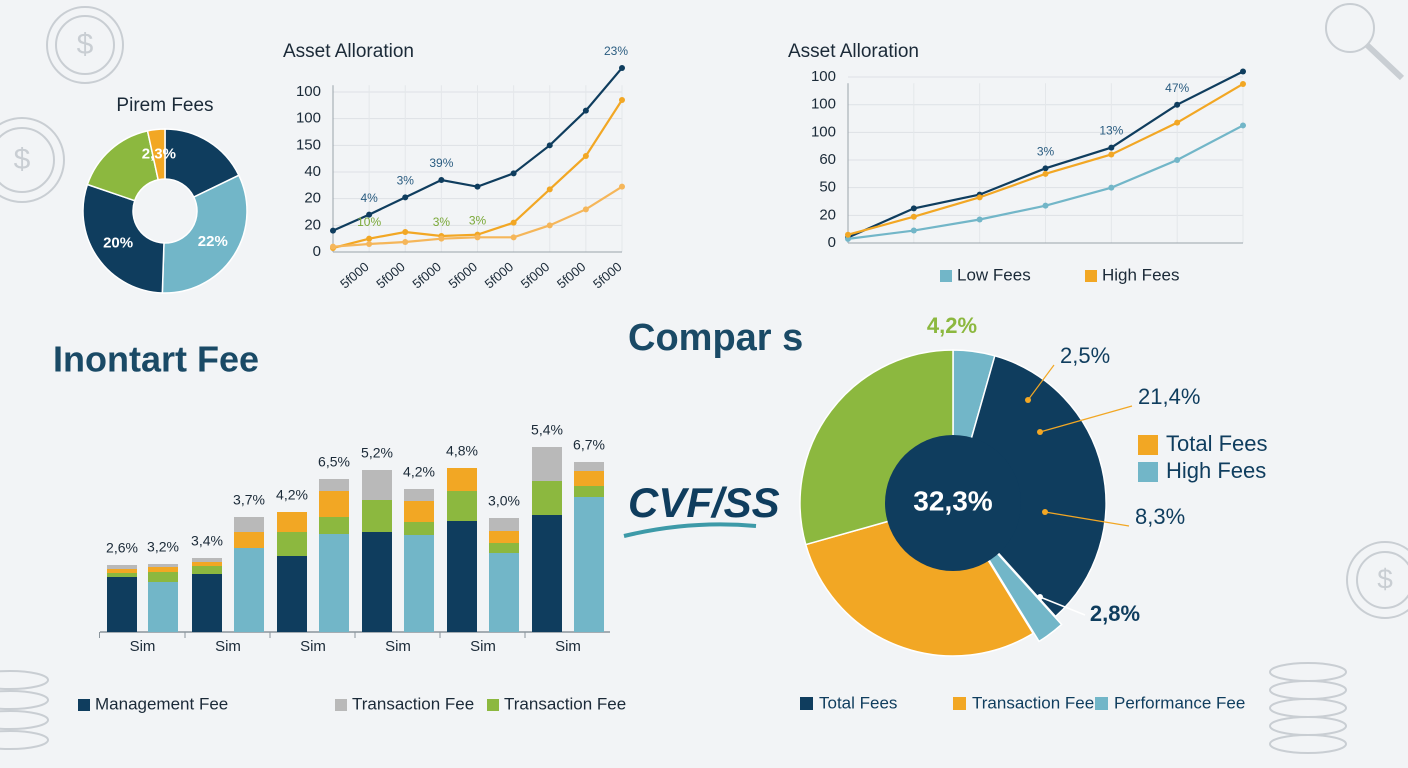  I want to click on total-label: 2,6%, so click(122, 548).